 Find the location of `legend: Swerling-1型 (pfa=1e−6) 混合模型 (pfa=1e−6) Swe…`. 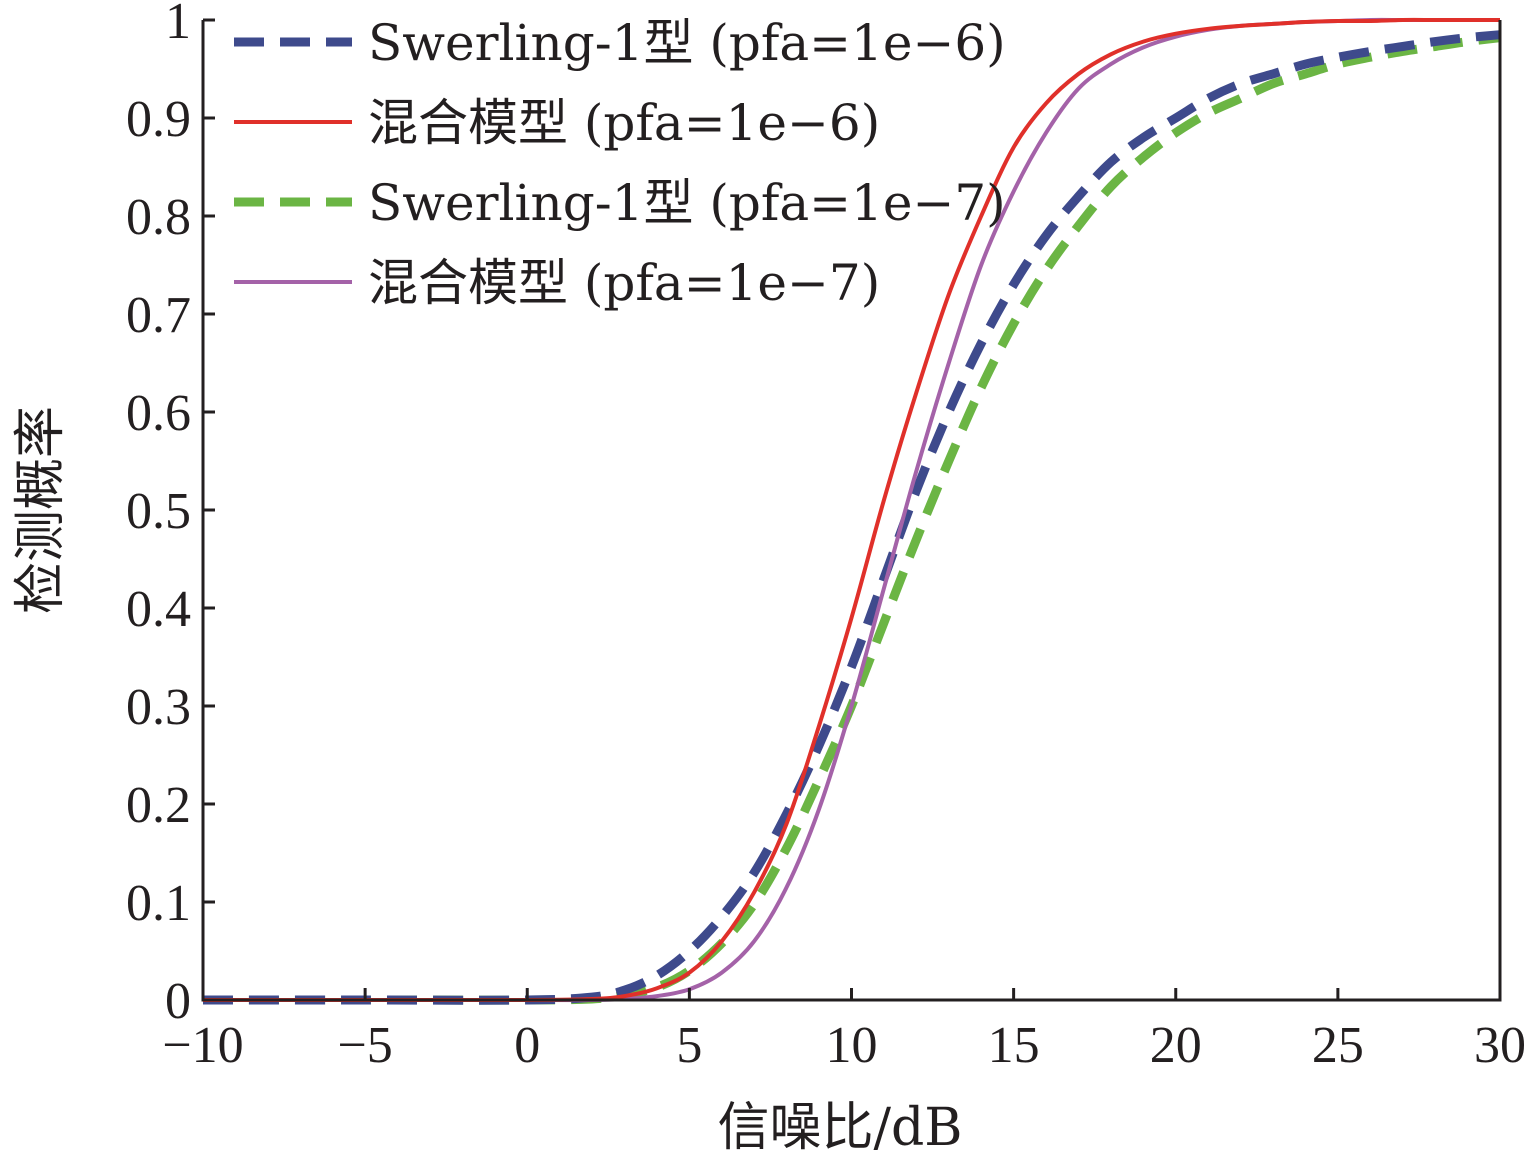

legend: Swerling-1型 (pfa=1e−6) 混合模型 (pfa=1e−6) Swe… is located at coordinates (620, 163).